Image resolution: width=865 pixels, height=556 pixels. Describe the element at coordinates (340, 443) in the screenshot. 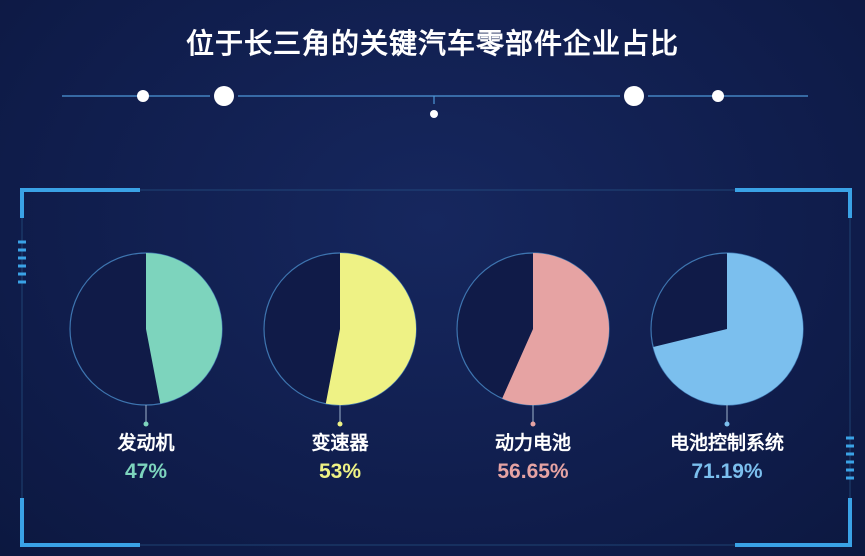

I see `pie-label: 变速器` at that location.